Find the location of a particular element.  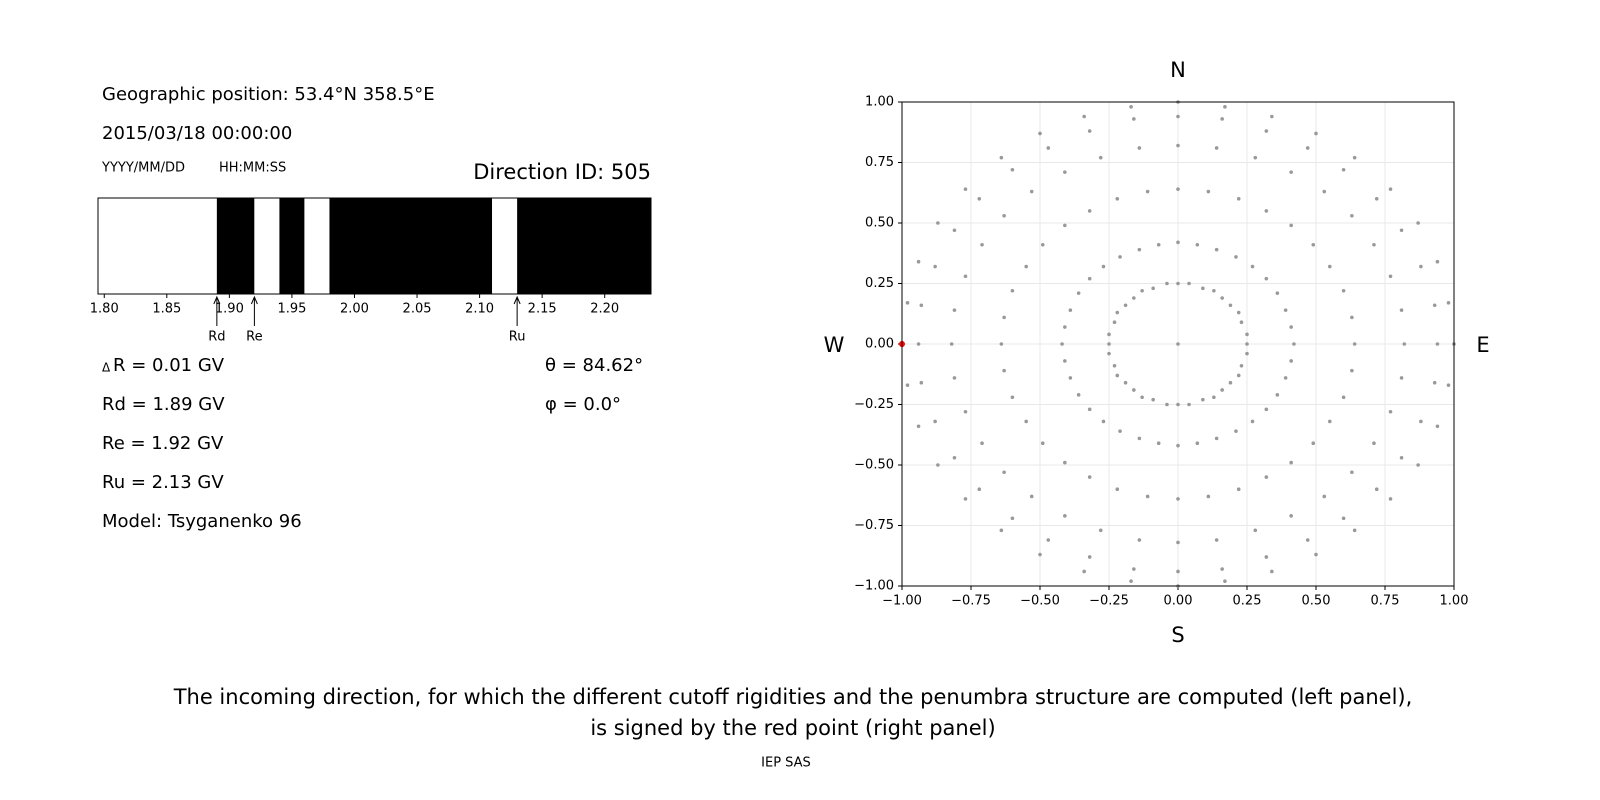

delta-r: R = 0.01 GV is located at coordinates (169, 365).